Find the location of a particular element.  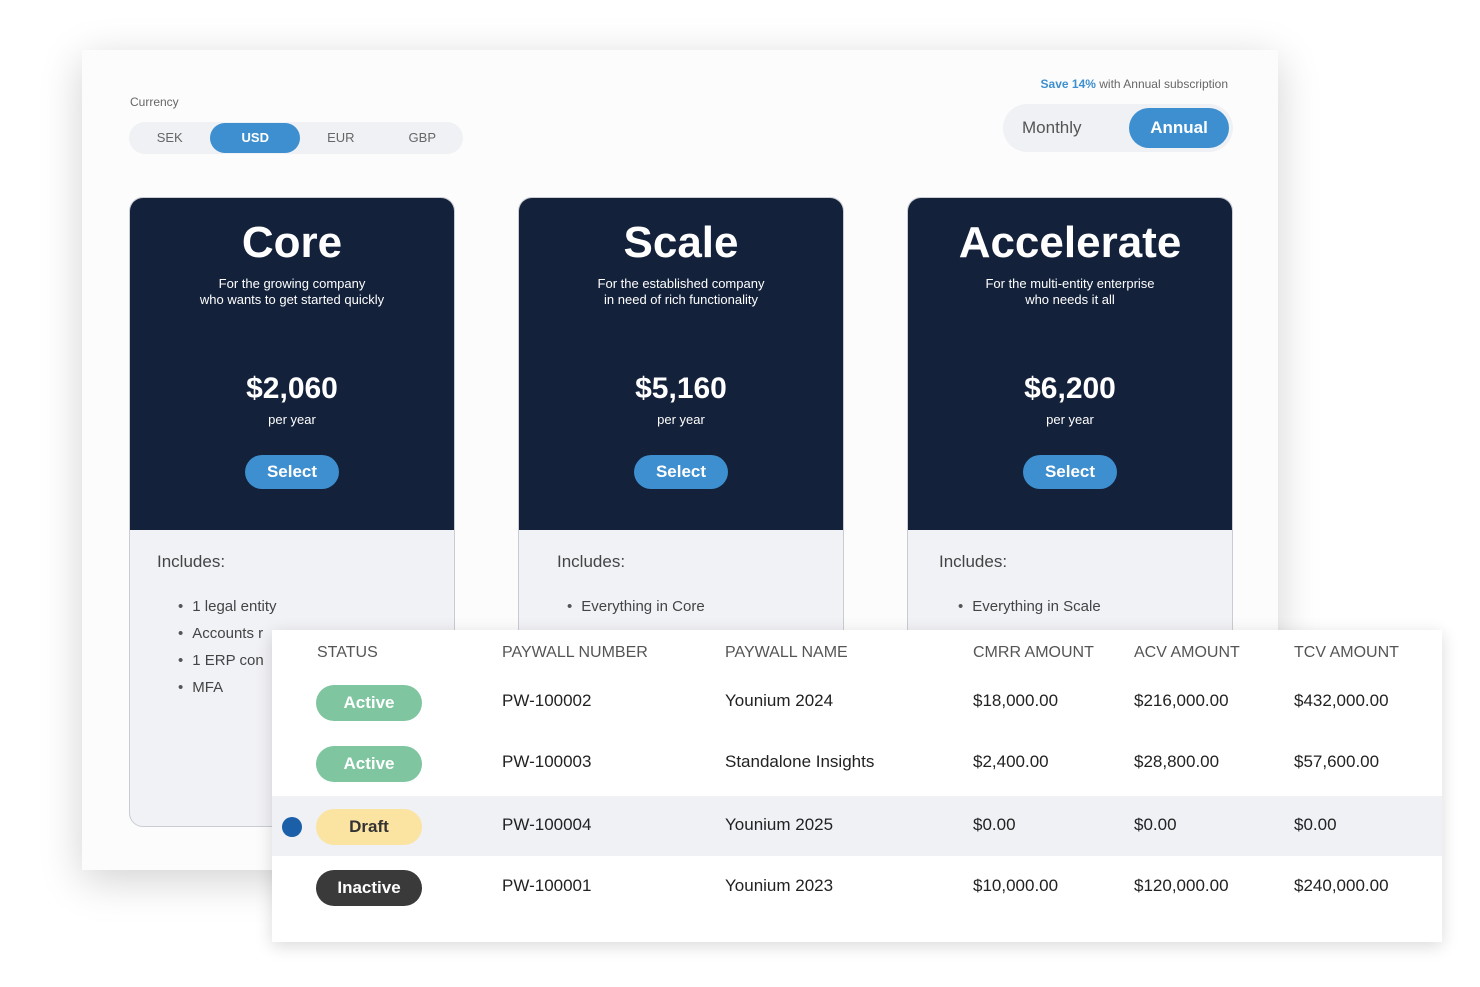

plan-price: $6,200 is located at coordinates (1070, 388).